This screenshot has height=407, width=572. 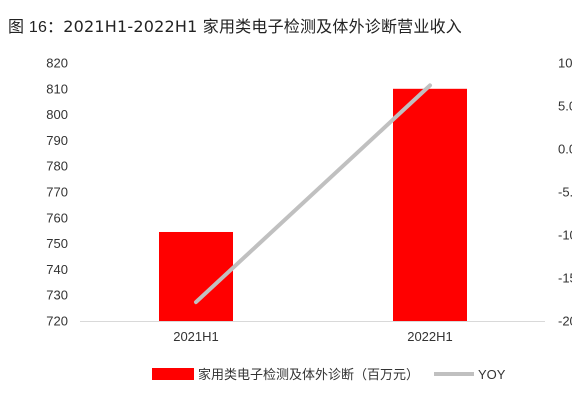 What do you see at coordinates (565, 278) in the screenshot?
I see `right-axis-tick-label: -15` at bounding box center [565, 278].